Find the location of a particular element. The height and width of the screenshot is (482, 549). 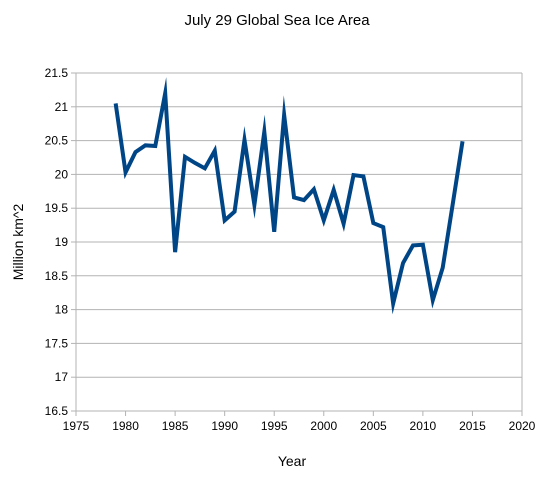

y-tick-label: 17.5 is located at coordinates (57, 343).